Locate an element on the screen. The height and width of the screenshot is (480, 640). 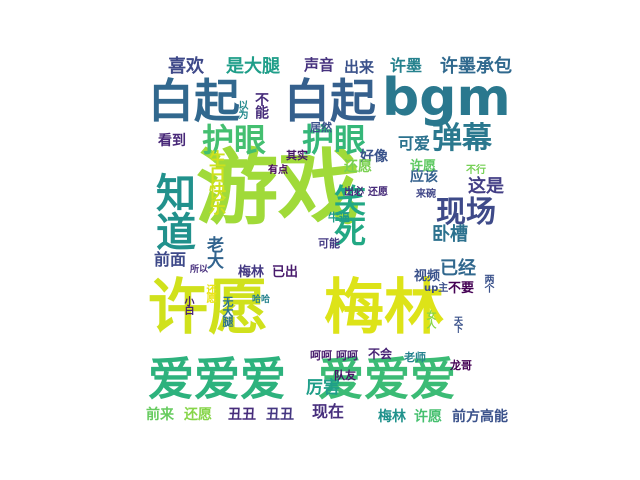
cloud-word: 弹幕 is located at coordinates (462, 138).